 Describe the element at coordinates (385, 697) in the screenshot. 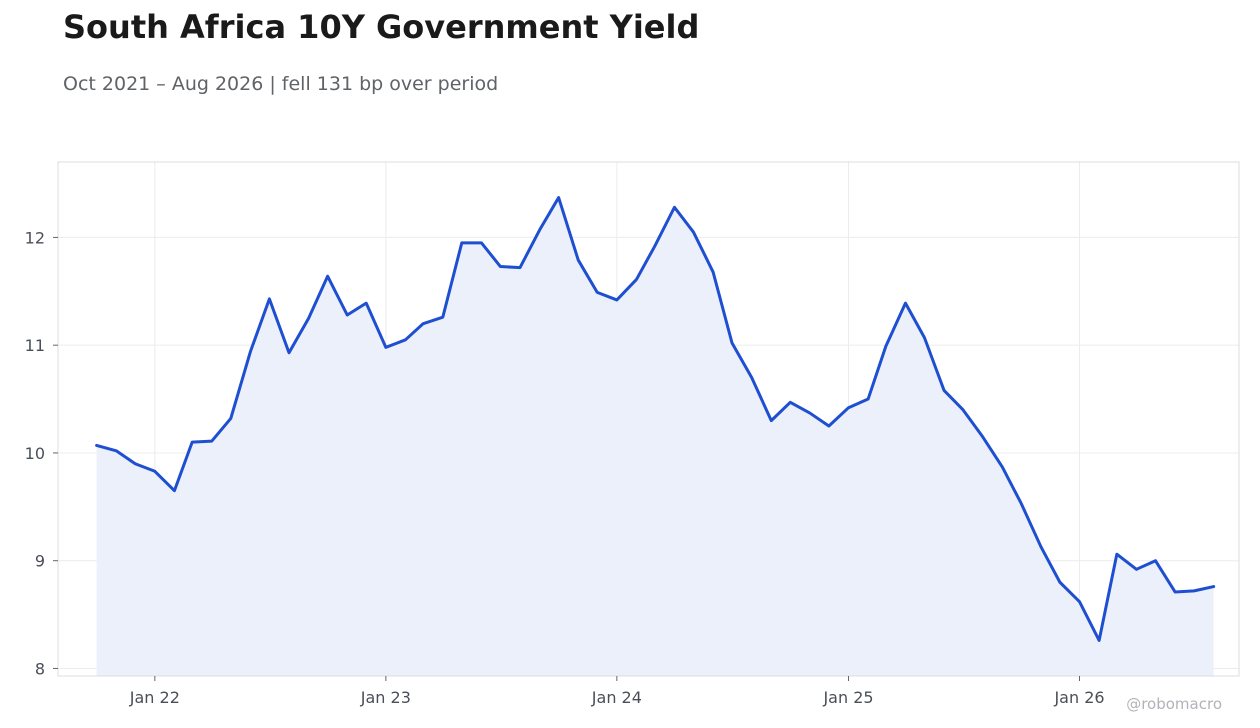

I see `x-tick-label: Jan 23` at that location.